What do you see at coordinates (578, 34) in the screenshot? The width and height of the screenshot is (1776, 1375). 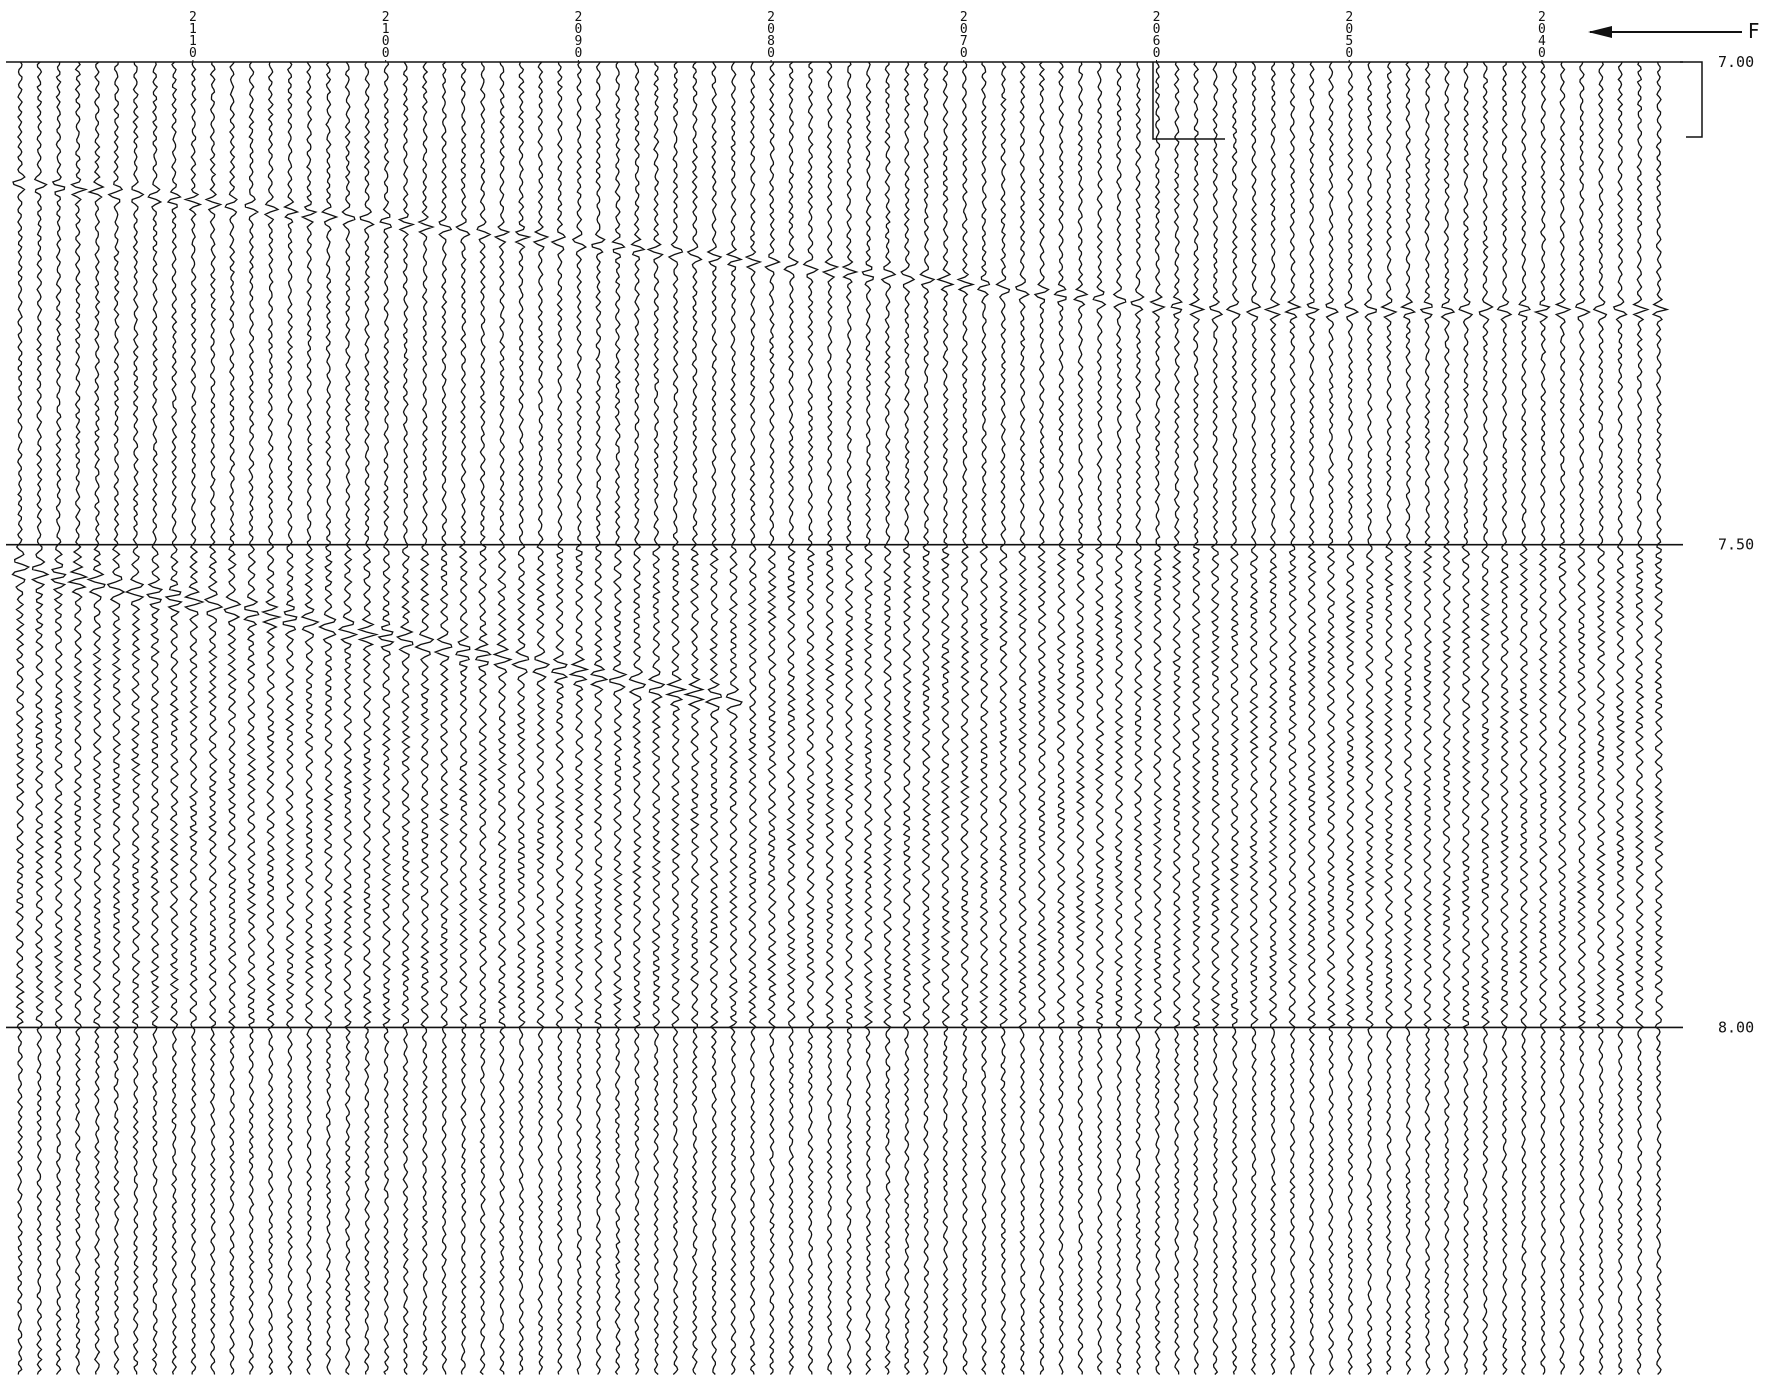 I see `x-tick-label: 2090` at bounding box center [578, 34].